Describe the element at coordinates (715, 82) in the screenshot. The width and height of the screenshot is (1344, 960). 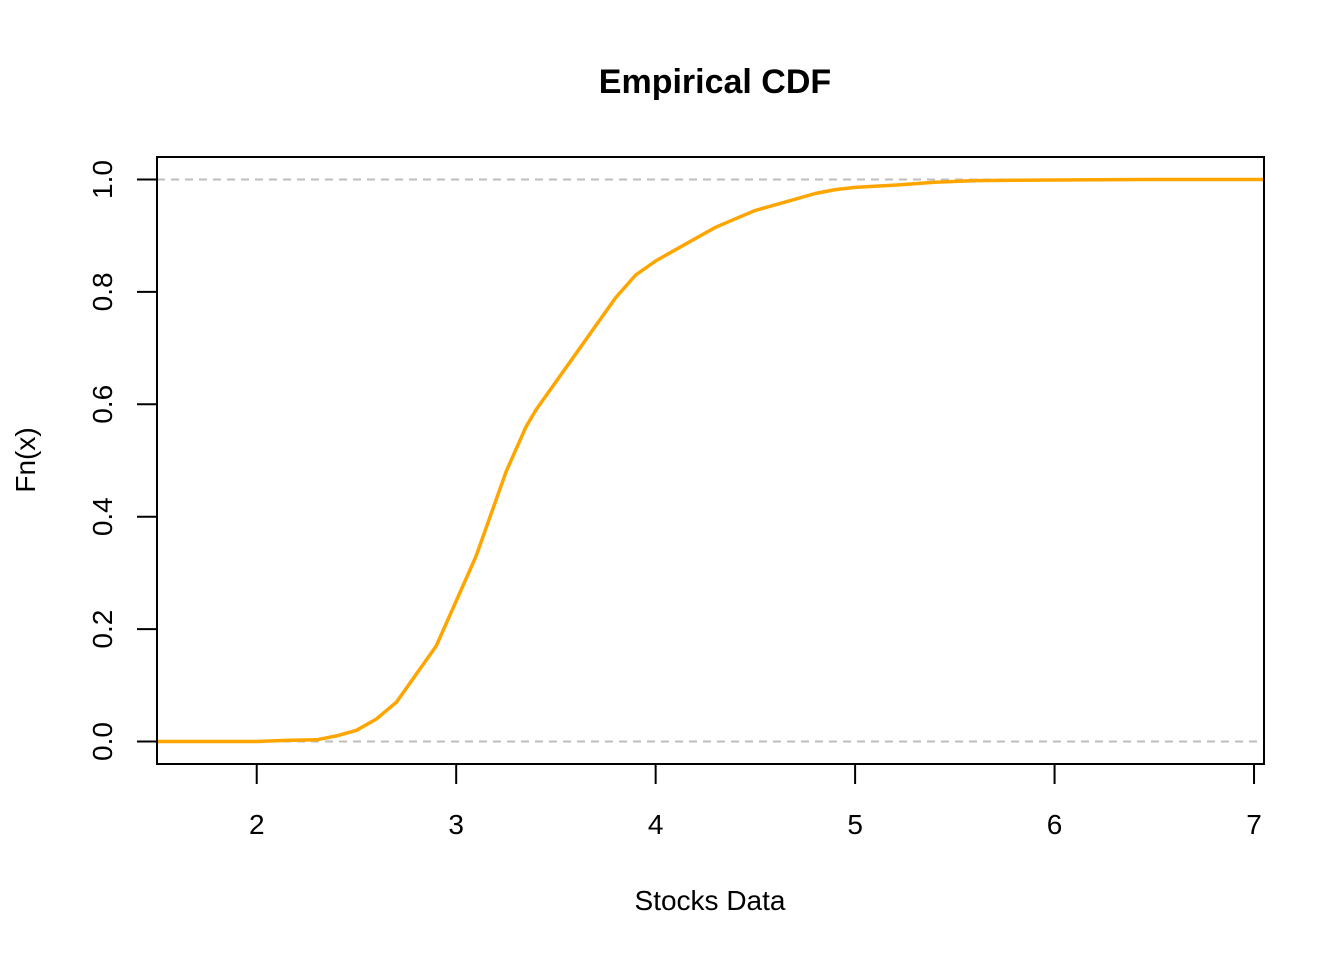
I see `chart-title: Empirical CDF` at that location.